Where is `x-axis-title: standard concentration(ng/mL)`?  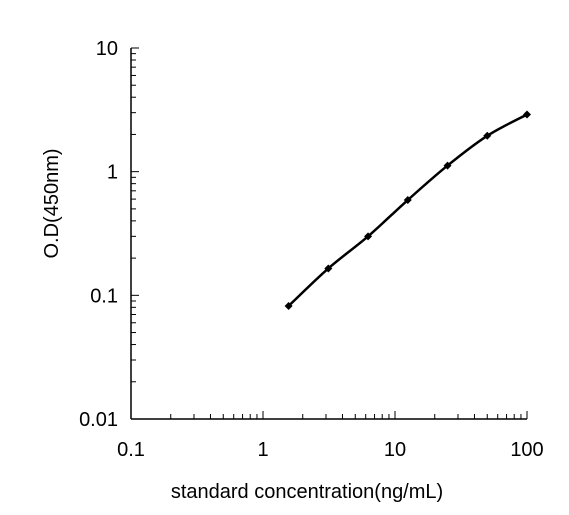
x-axis-title: standard concentration(ng/mL) is located at coordinates (307, 492).